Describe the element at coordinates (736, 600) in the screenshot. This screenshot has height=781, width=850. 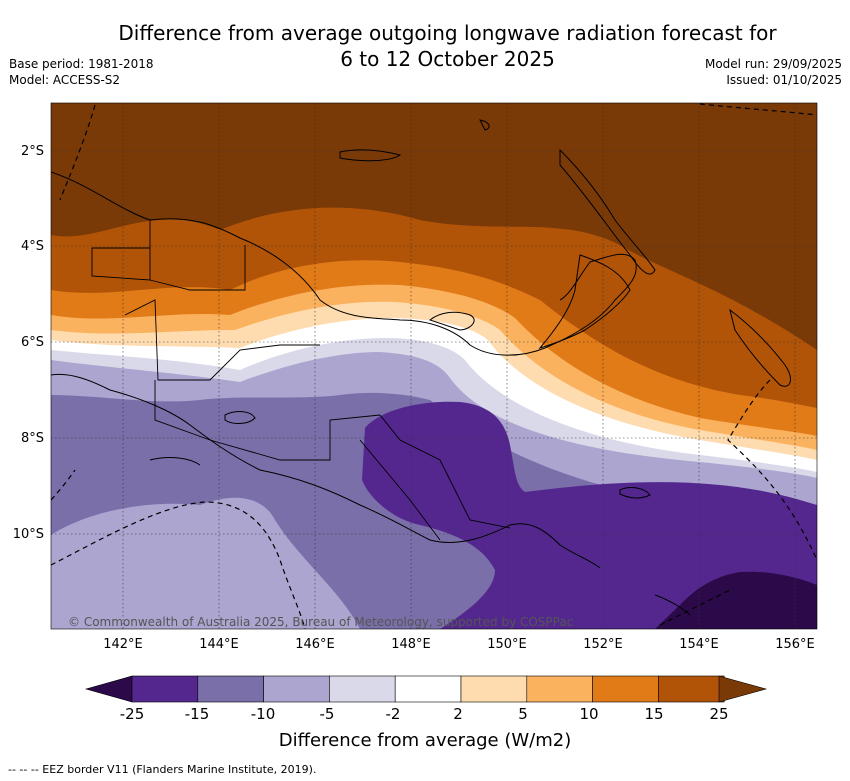
I see `band-below-minus25` at that location.